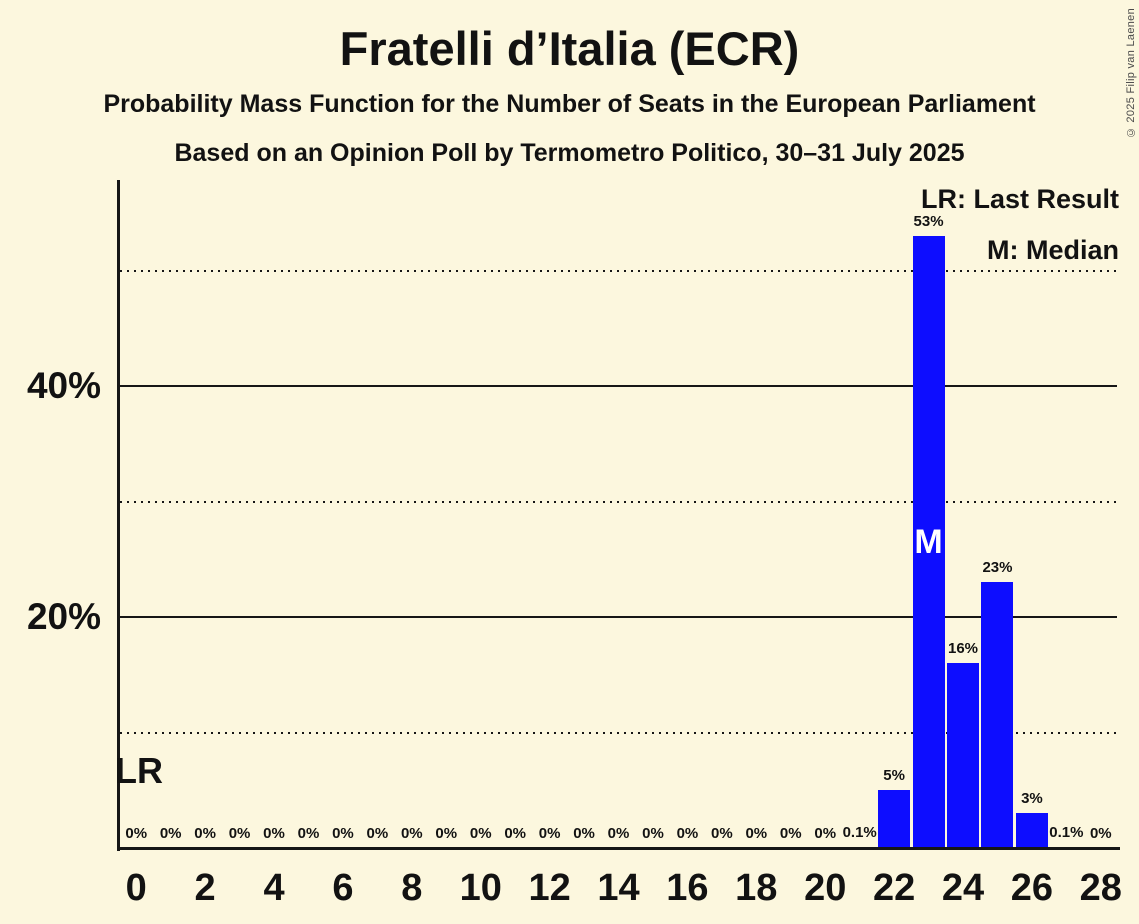 The height and width of the screenshot is (924, 1139). Describe the element at coordinates (756, 833) in the screenshot. I see `bar-value-label-seat-18: 0%` at that location.